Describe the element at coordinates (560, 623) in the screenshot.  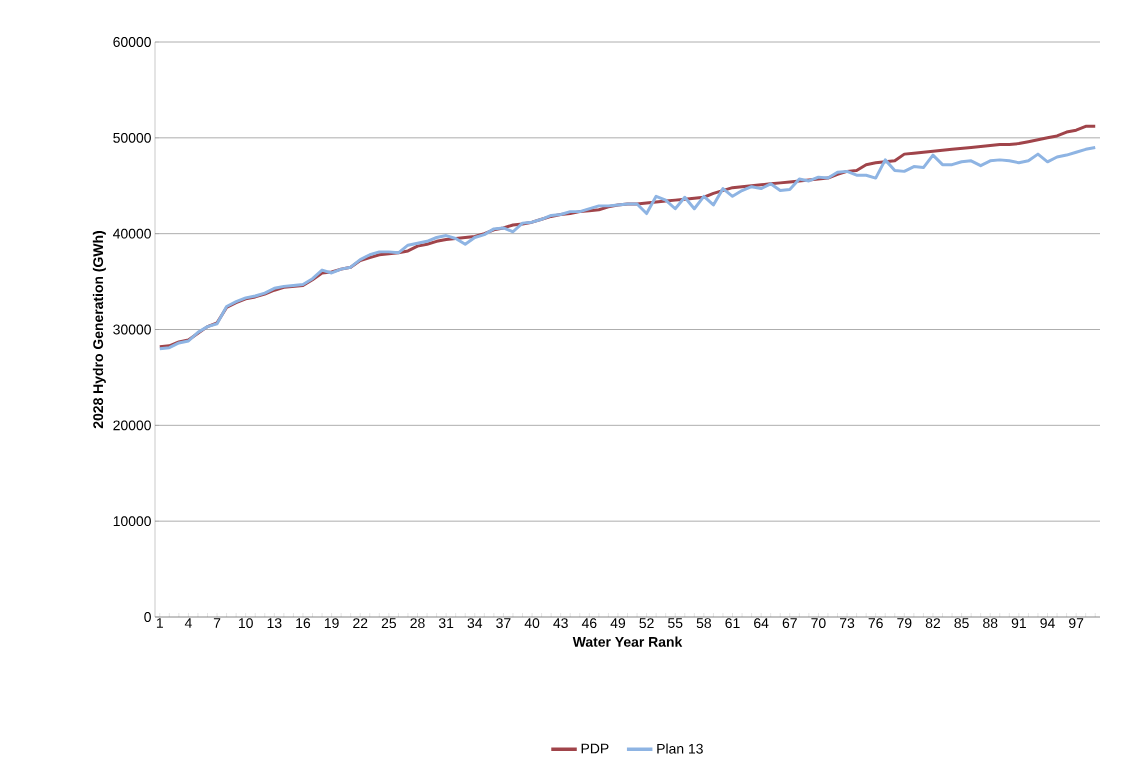
I see `x-tick-label: 43` at that location.